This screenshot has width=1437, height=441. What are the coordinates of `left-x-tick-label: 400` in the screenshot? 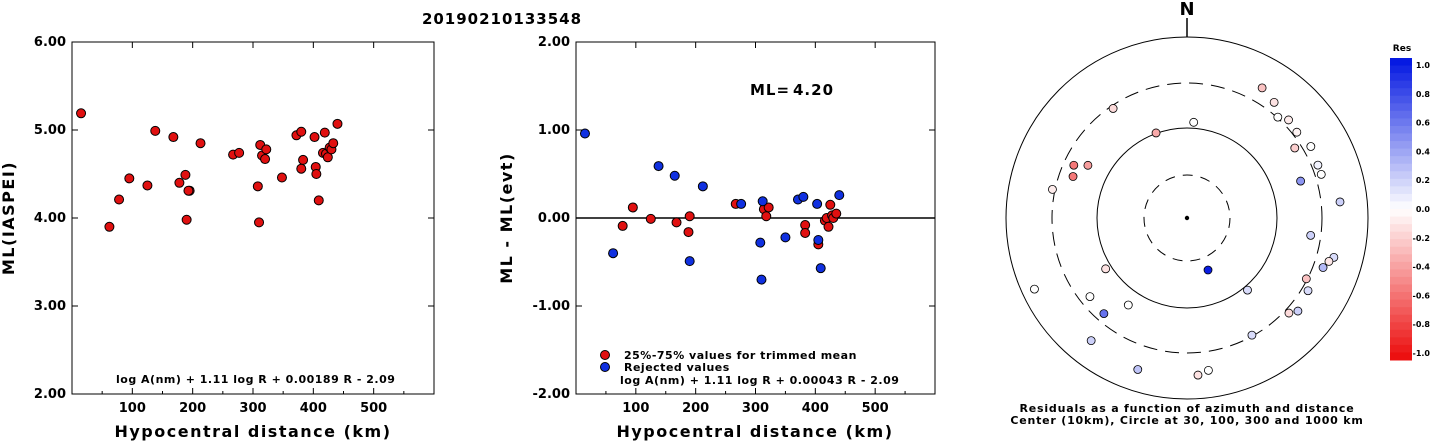 It's located at (313, 408).